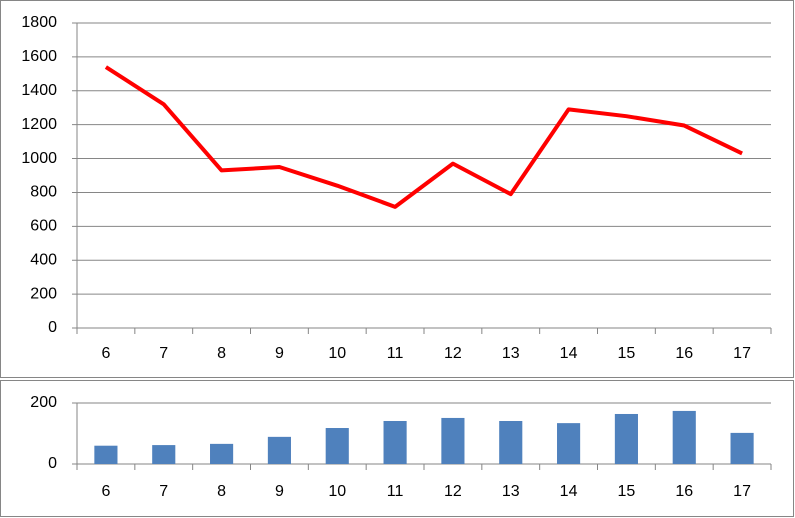  I want to click on y-tick-label: 1800, so click(39, 22).